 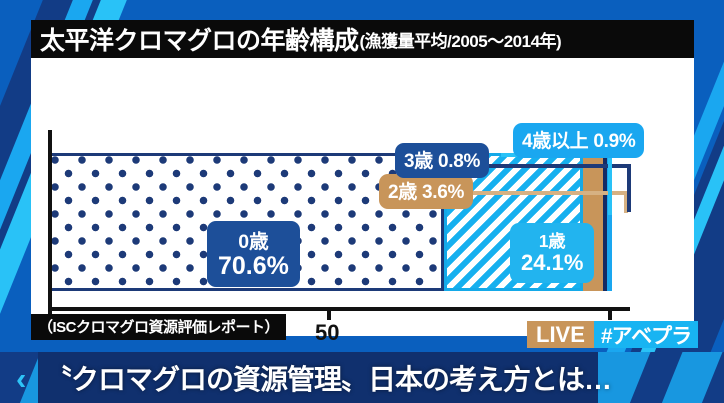 I want to click on axis-vertical, so click(x=50, y=220).